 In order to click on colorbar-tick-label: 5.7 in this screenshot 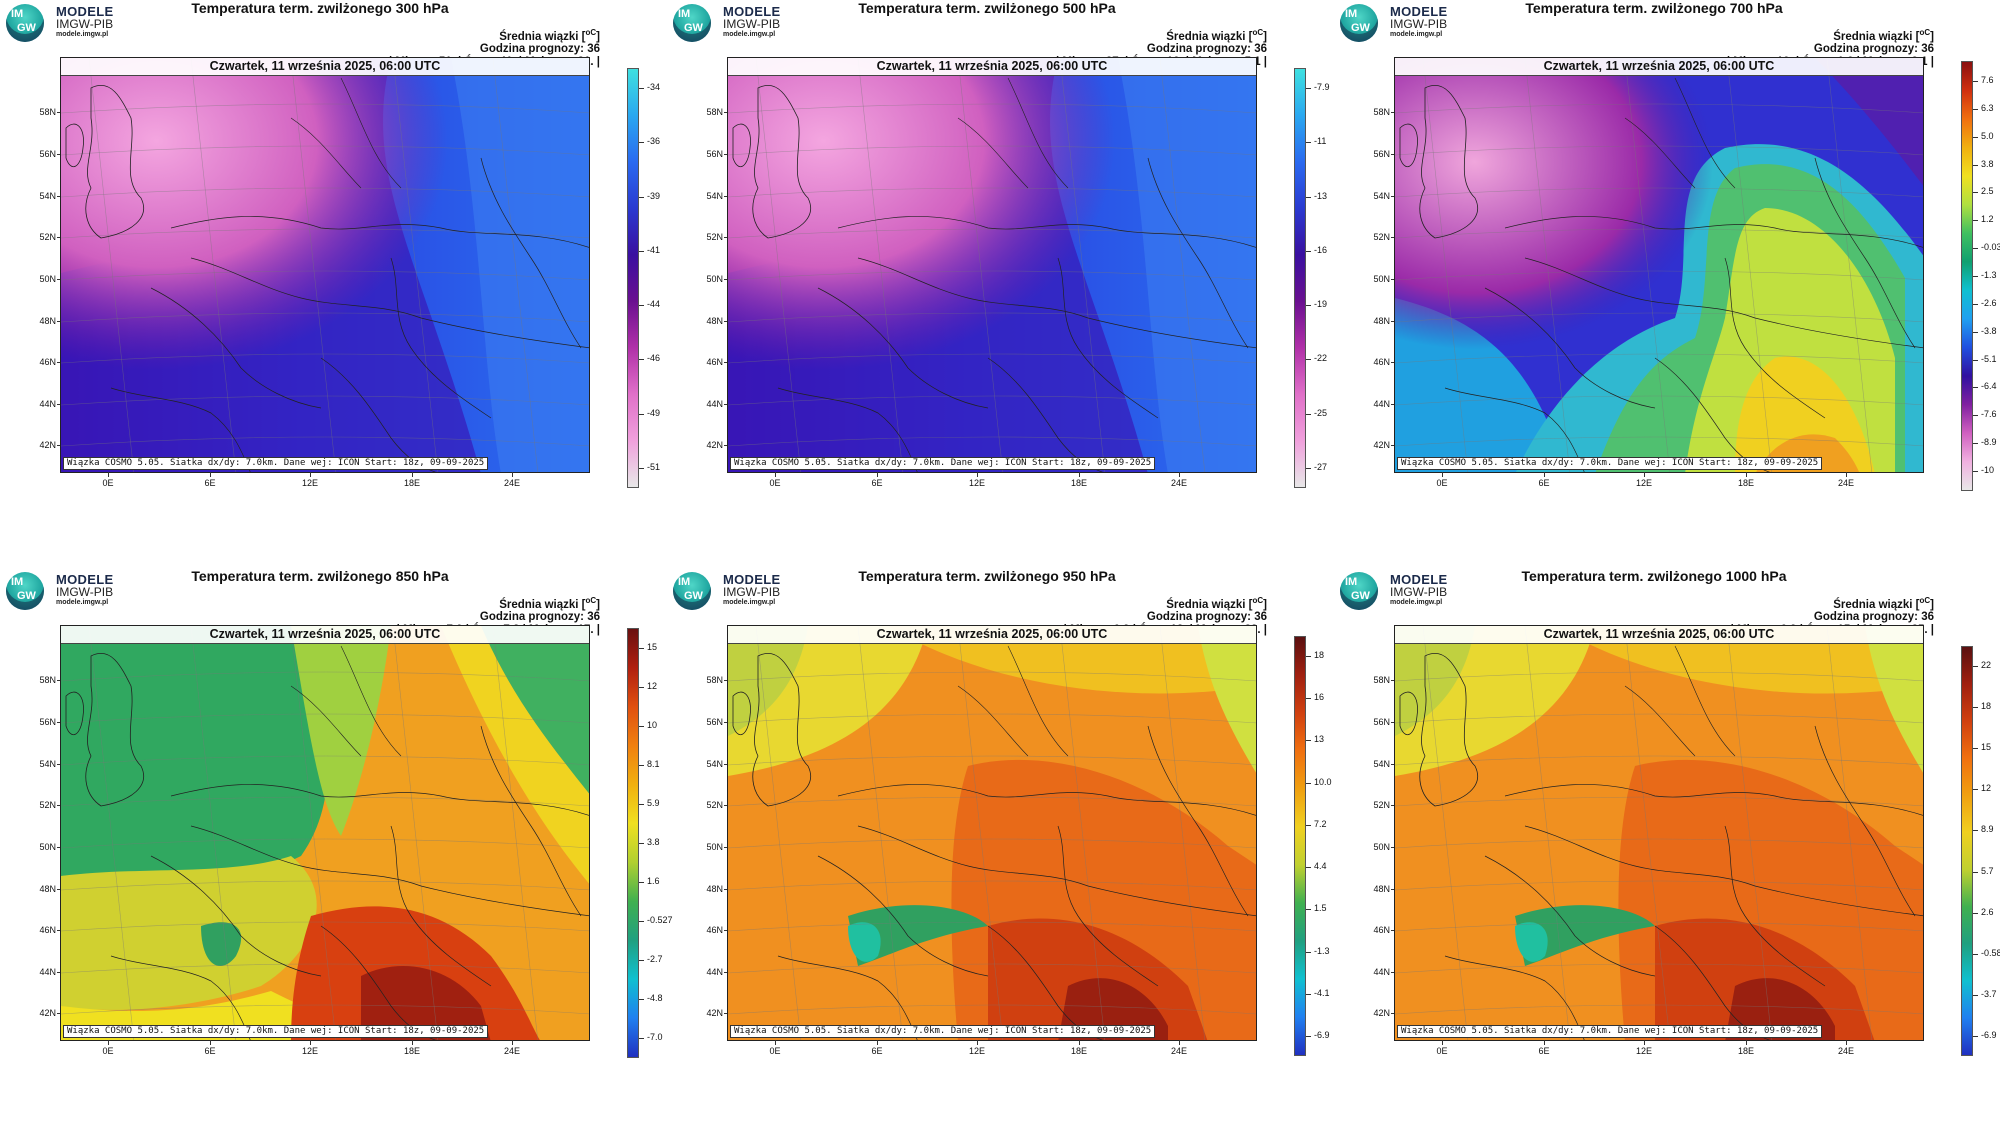, I will do `click(1983, 871)`.